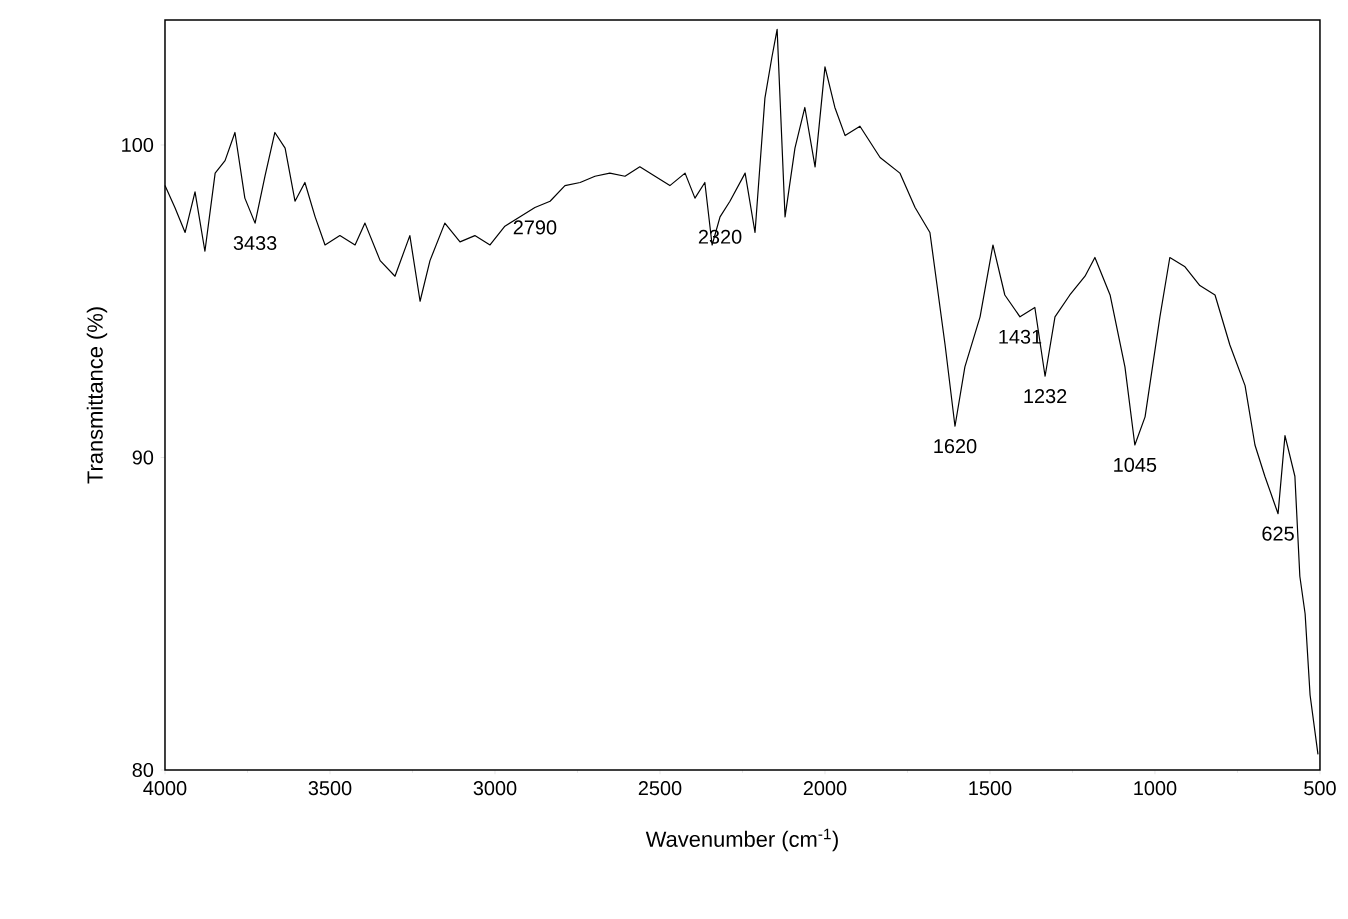 This screenshot has width=1348, height=919. I want to click on x-tick-label: 500, so click(1320, 788).